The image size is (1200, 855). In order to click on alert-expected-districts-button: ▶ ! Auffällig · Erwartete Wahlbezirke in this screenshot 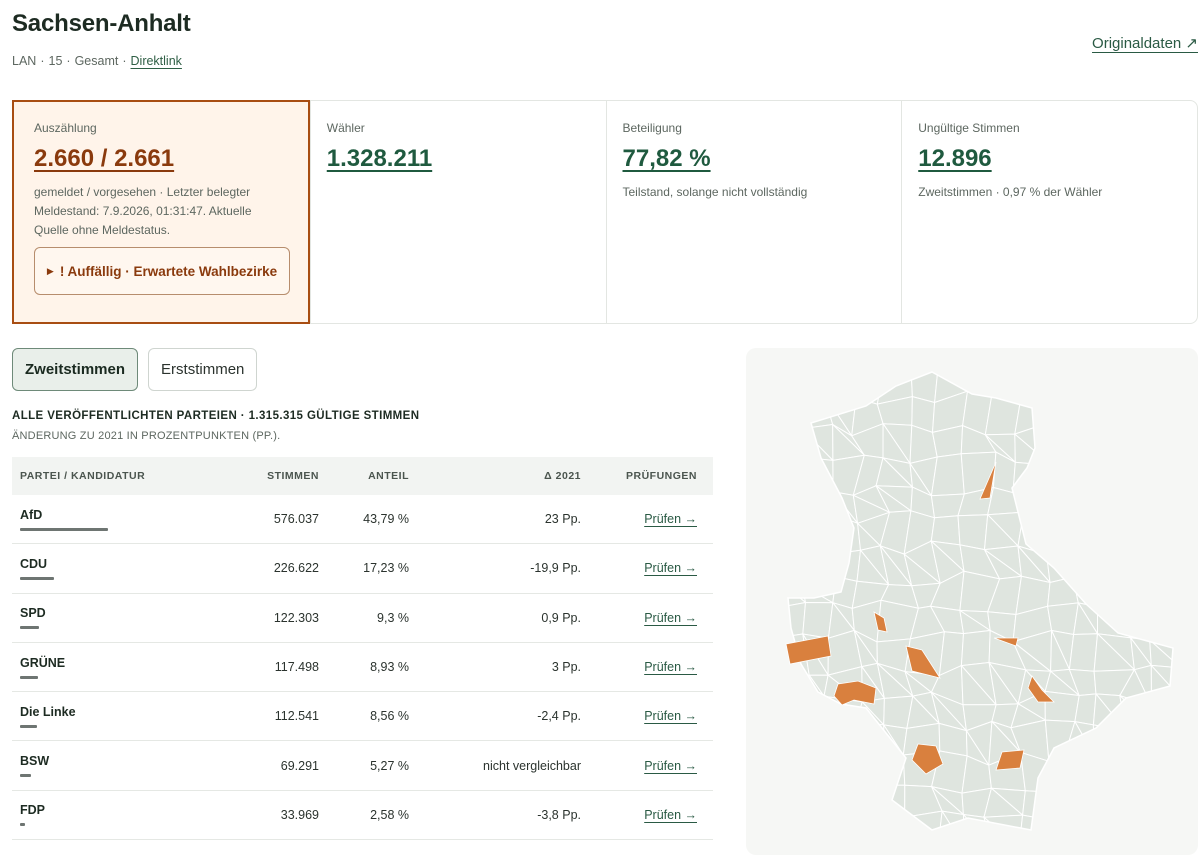, I will do `click(162, 271)`.